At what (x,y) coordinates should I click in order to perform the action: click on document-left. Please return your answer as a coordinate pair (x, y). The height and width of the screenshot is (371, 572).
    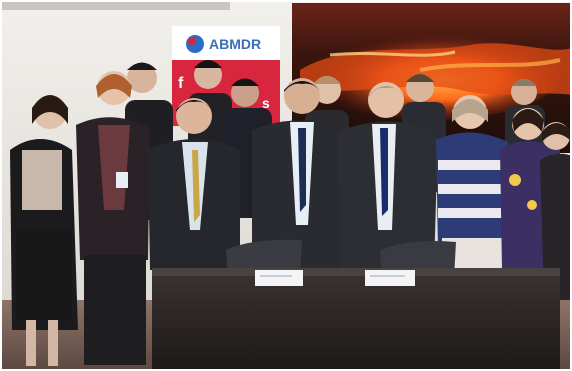
    Looking at the image, I should click on (279, 278).